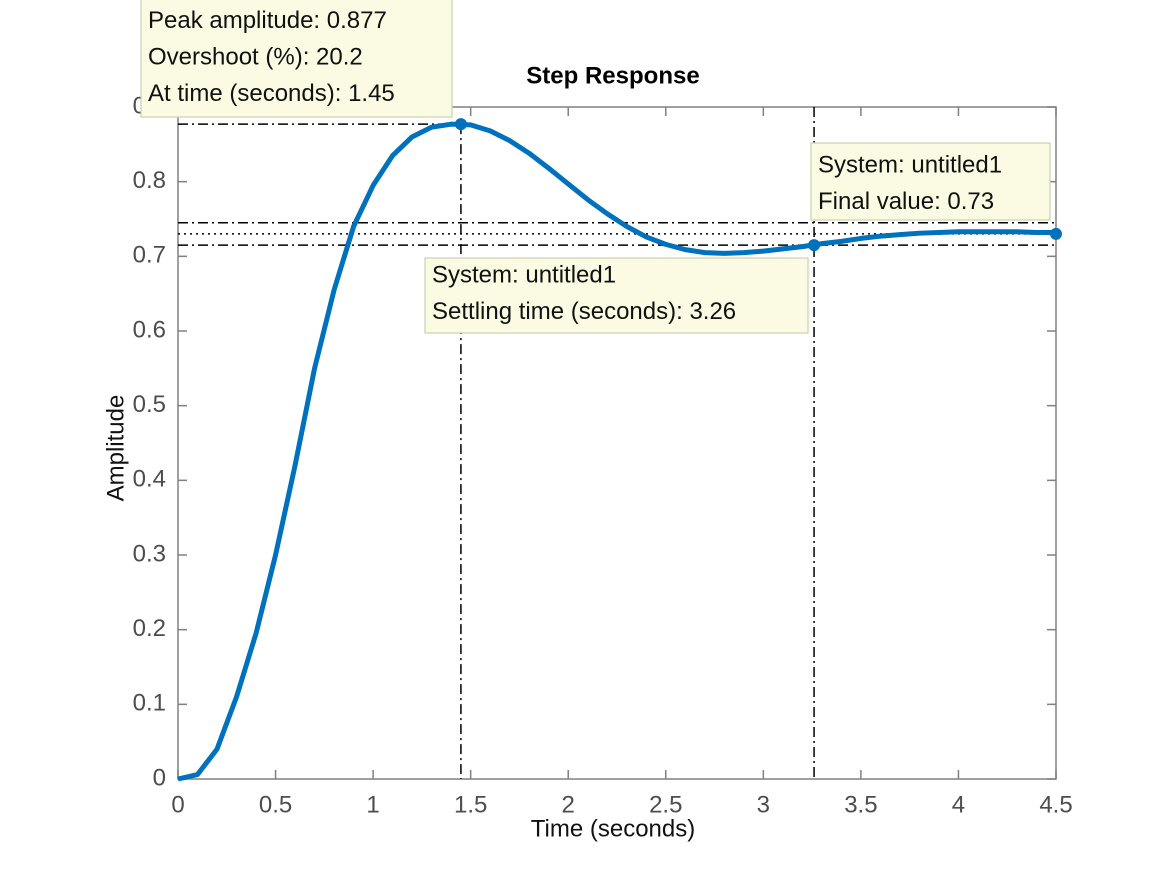 This screenshot has height=875, width=1167. Describe the element at coordinates (149, 628) in the screenshot. I see `y-tick-label: 0.2` at that location.